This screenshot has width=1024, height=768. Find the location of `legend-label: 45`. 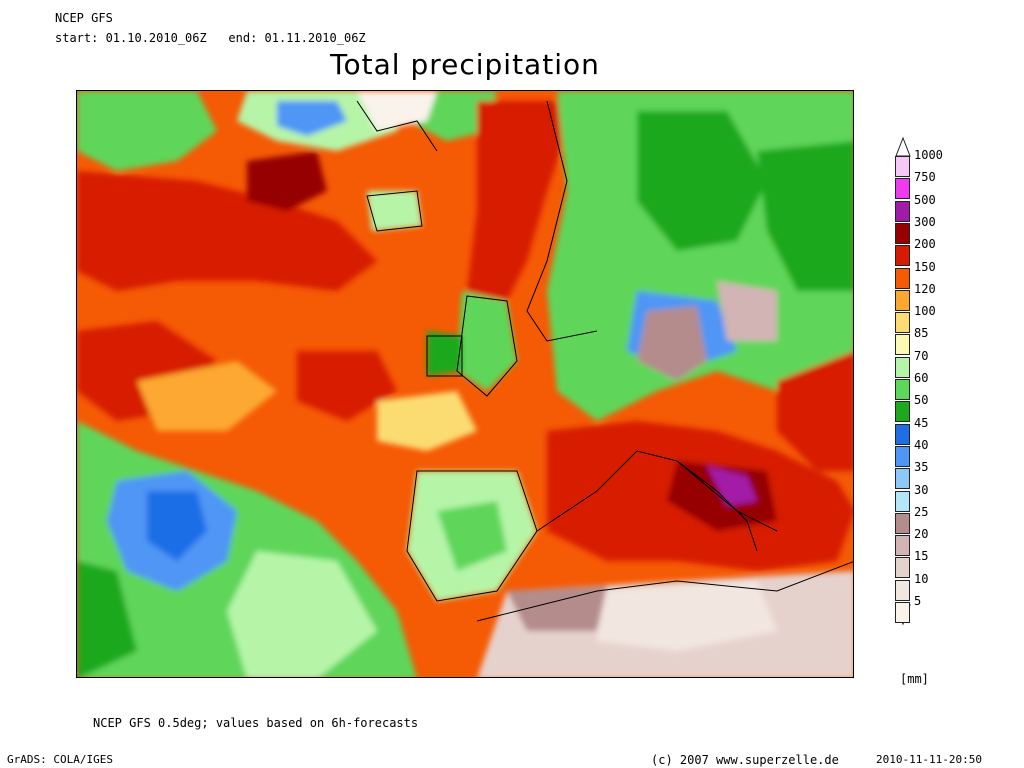

legend-label: 45 is located at coordinates (921, 422).